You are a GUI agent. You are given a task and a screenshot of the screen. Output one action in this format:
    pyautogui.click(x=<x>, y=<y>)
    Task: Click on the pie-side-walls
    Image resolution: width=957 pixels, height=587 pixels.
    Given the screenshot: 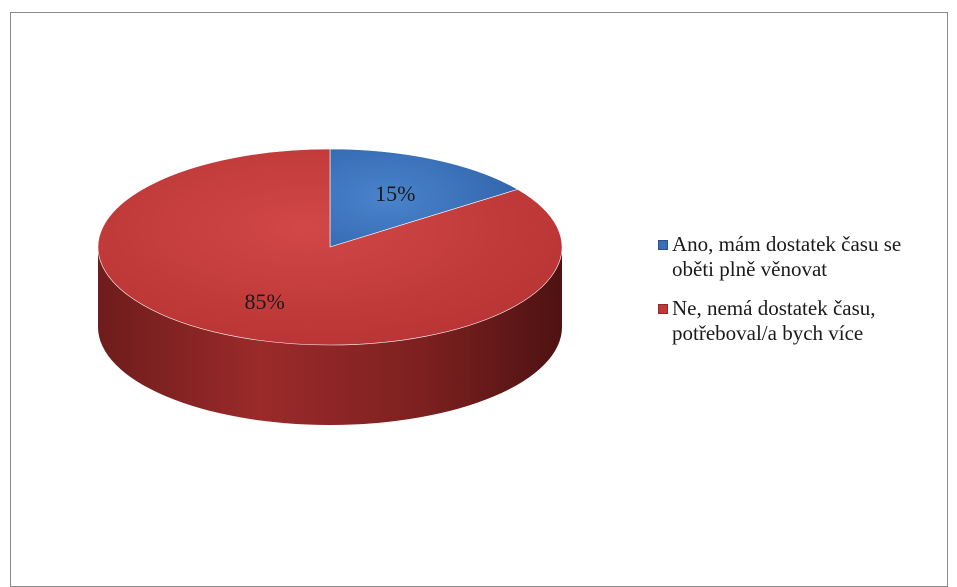 What is the action you would take?
    pyautogui.click(x=330, y=336)
    